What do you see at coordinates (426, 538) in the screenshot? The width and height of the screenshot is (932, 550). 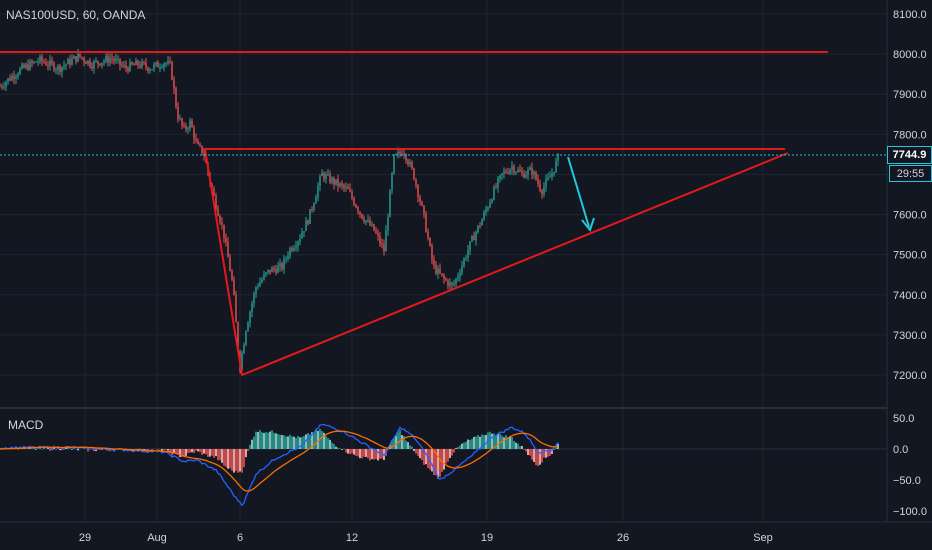 I see `time-axis: 29 Aug 6 12 19 26 Sep` at bounding box center [426, 538].